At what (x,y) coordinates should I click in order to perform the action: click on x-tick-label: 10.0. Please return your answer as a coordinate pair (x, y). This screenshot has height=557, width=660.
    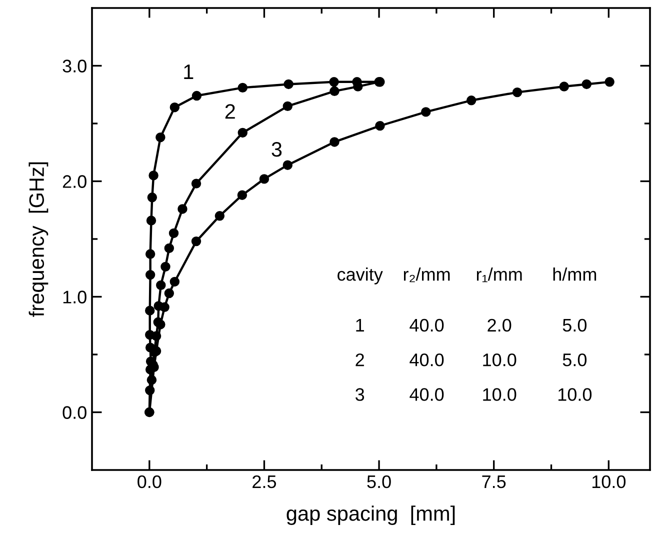
    Looking at the image, I should click on (609, 481).